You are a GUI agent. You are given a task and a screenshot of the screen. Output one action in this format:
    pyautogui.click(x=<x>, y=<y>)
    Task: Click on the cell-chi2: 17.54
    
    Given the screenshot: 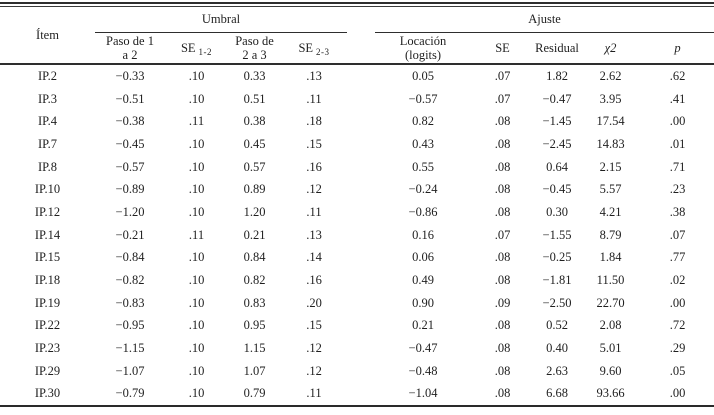 What is the action you would take?
    pyautogui.click(x=610, y=121)
    